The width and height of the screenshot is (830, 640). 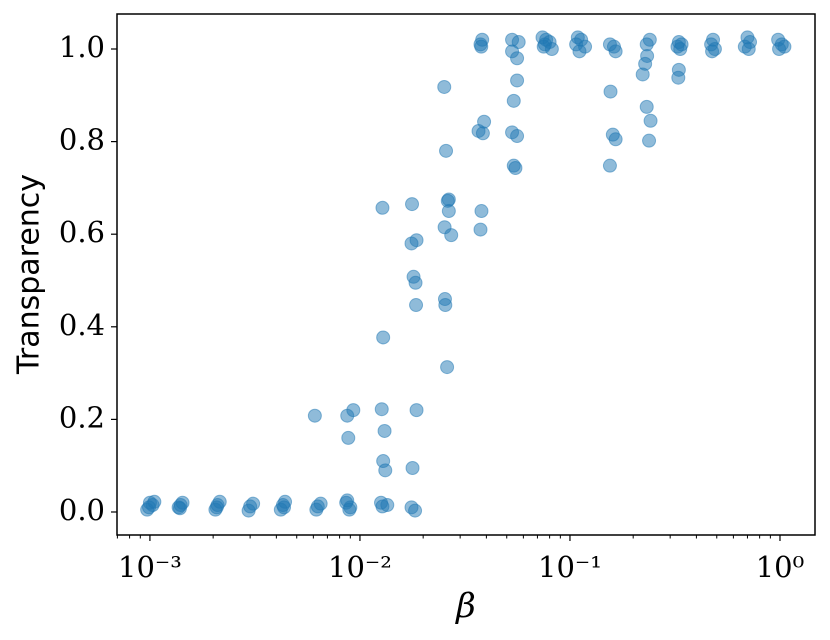 I want to click on x-tick-label: 10⁻¹, so click(x=570, y=567).